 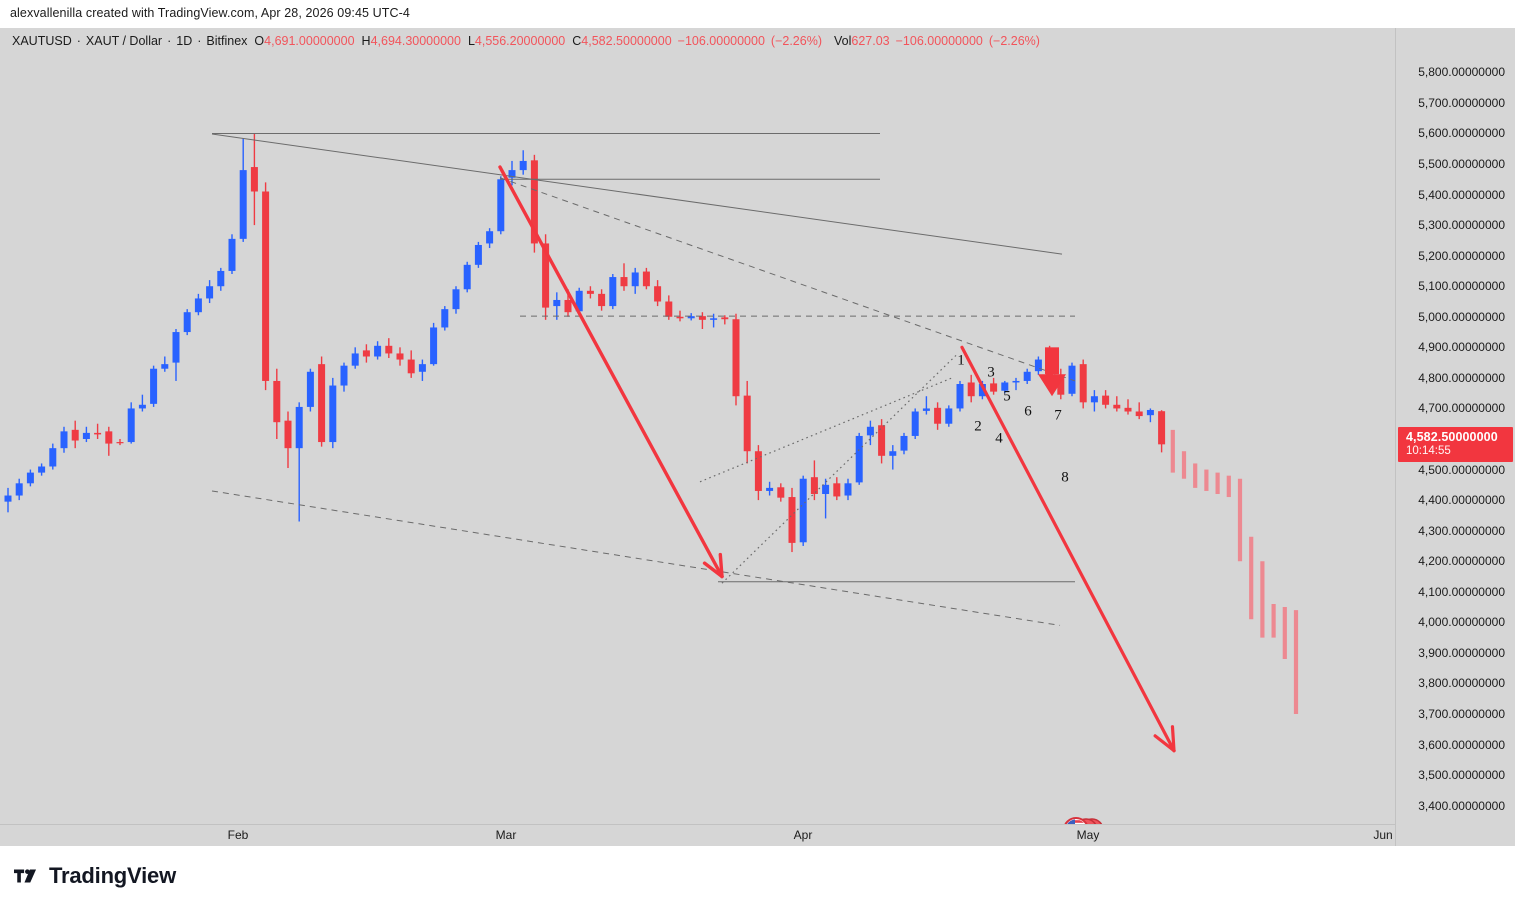 I want to click on legend-change-percent: (−2.26%), so click(x=796, y=41).